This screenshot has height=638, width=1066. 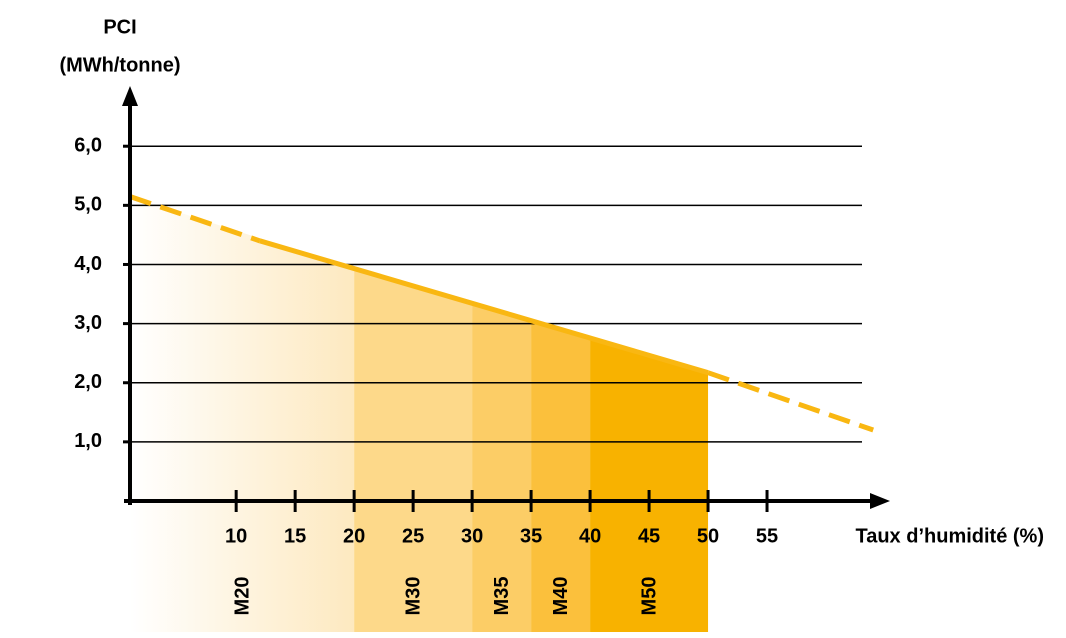 I want to click on band-label: M50, so click(x=649, y=596).